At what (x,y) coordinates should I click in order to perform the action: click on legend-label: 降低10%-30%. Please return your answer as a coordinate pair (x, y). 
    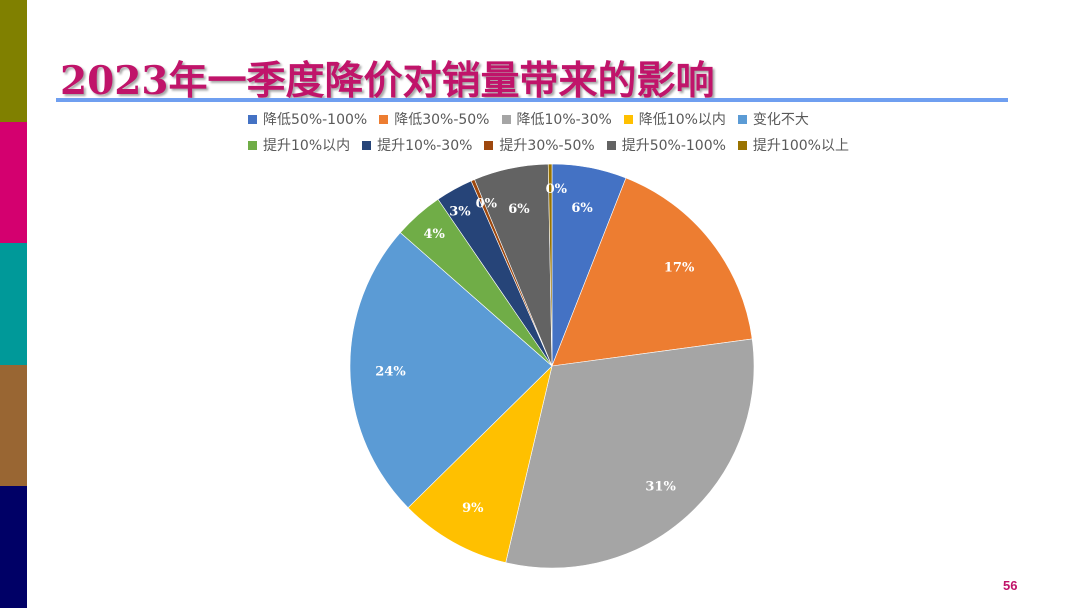
    Looking at the image, I should click on (564, 120).